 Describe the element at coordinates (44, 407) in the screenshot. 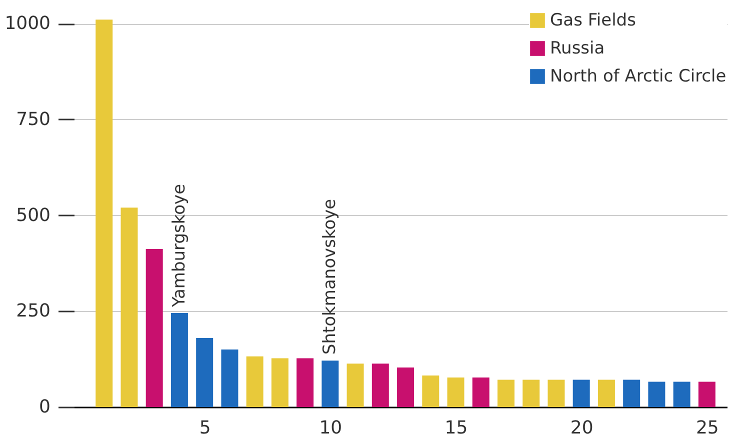

I see `y-tick-label: 0` at that location.